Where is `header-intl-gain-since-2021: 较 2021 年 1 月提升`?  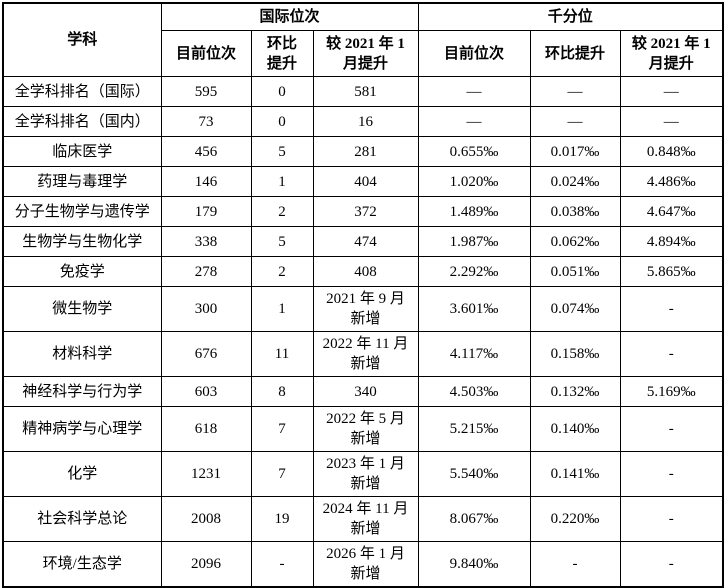
header-intl-gain-since-2021: 较 2021 年 1 月提升 is located at coordinates (365, 53).